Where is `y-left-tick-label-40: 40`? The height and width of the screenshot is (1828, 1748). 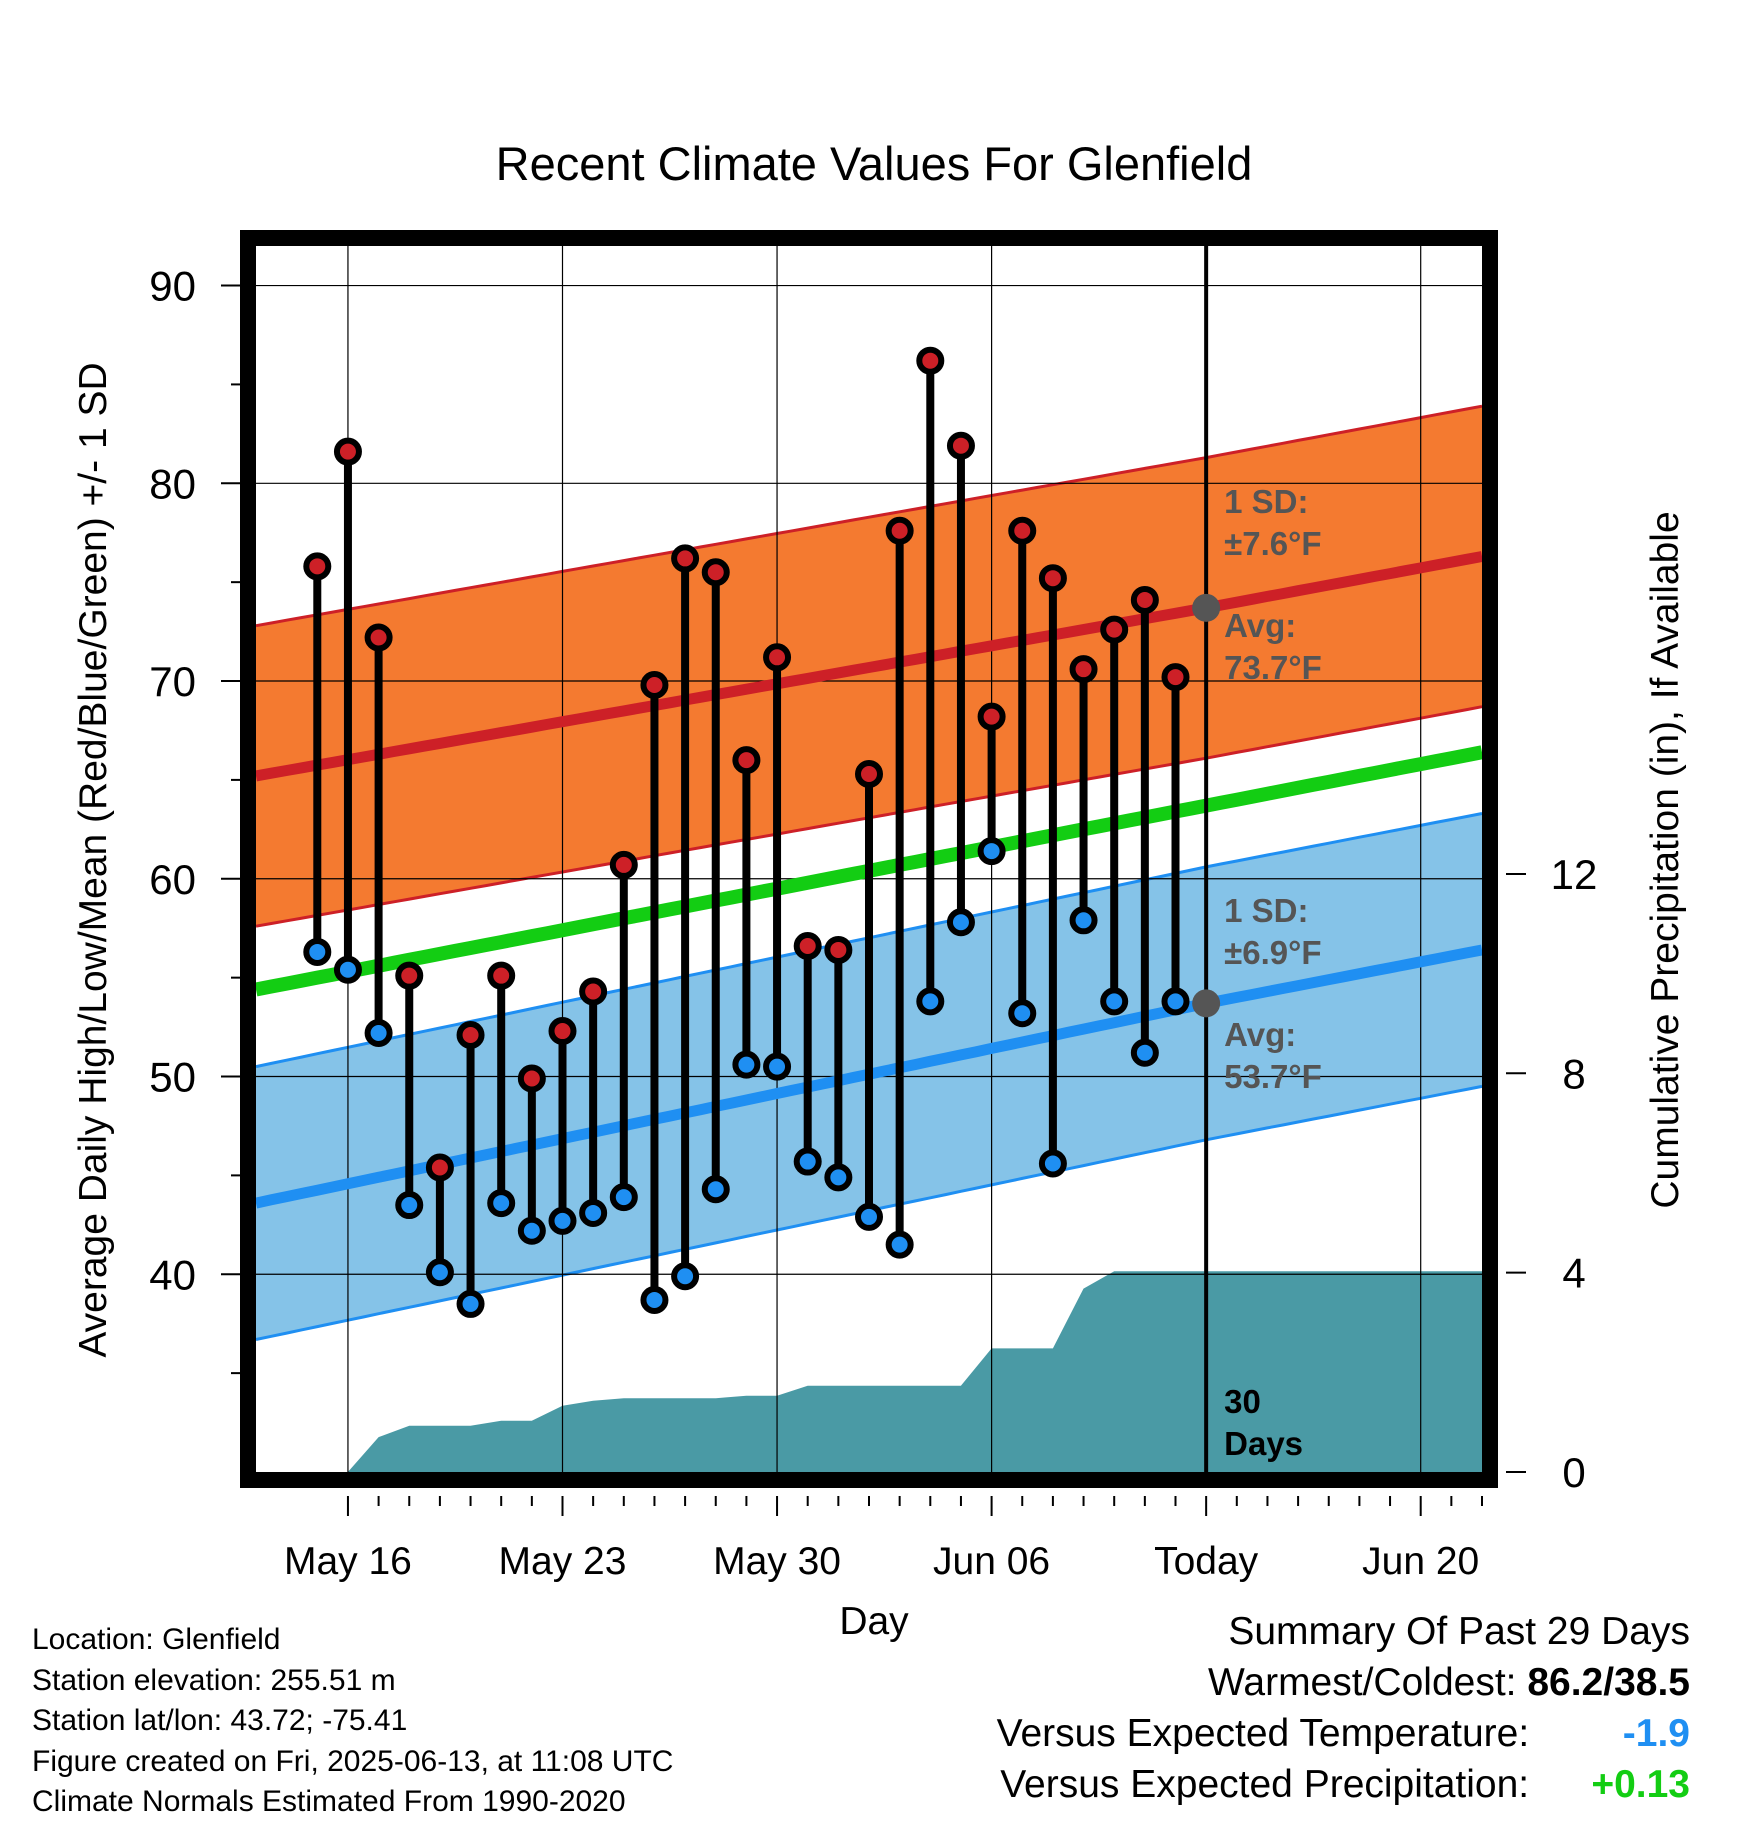 y-left-tick-label-40: 40 is located at coordinates (172, 1274).